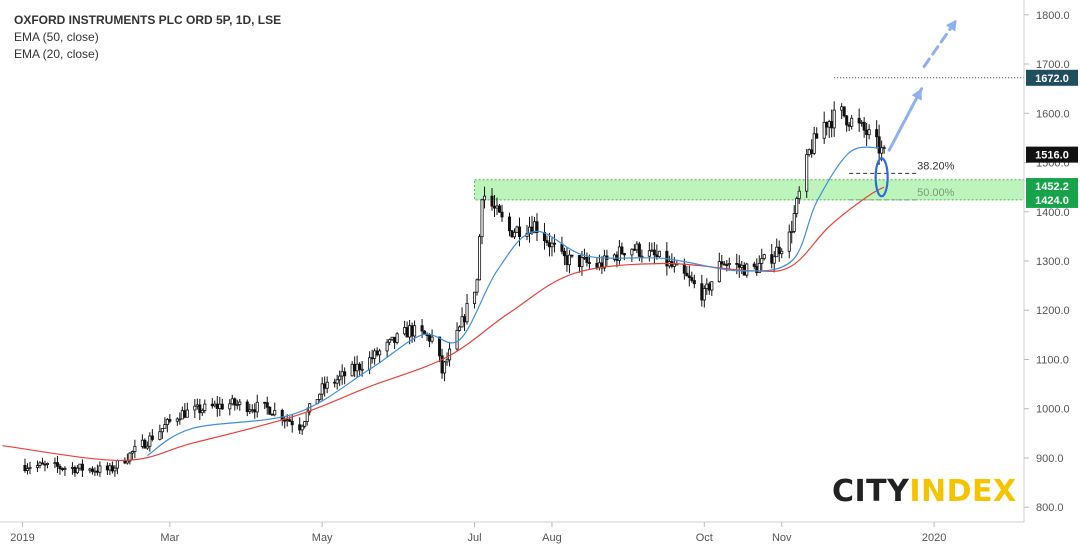 The width and height of the screenshot is (1080, 557). What do you see at coordinates (475, 538) in the screenshot?
I see `time-tick-label: Jul` at bounding box center [475, 538].